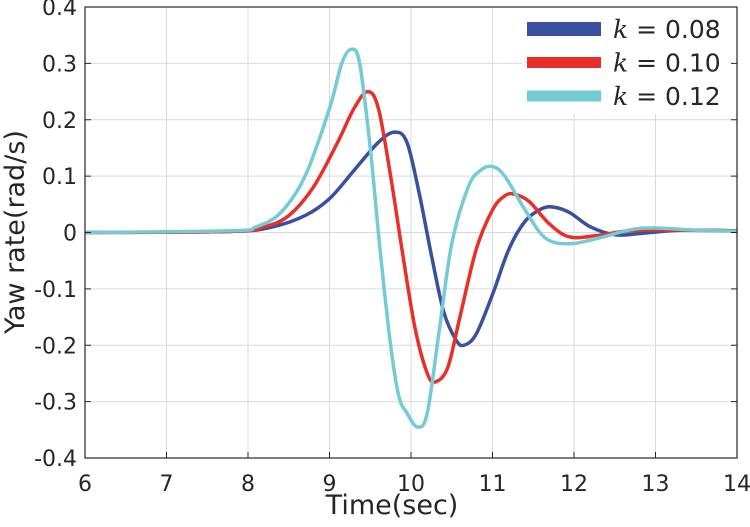  What do you see at coordinates (85, 484) in the screenshot?
I see `x-tick-label: 6` at bounding box center [85, 484].